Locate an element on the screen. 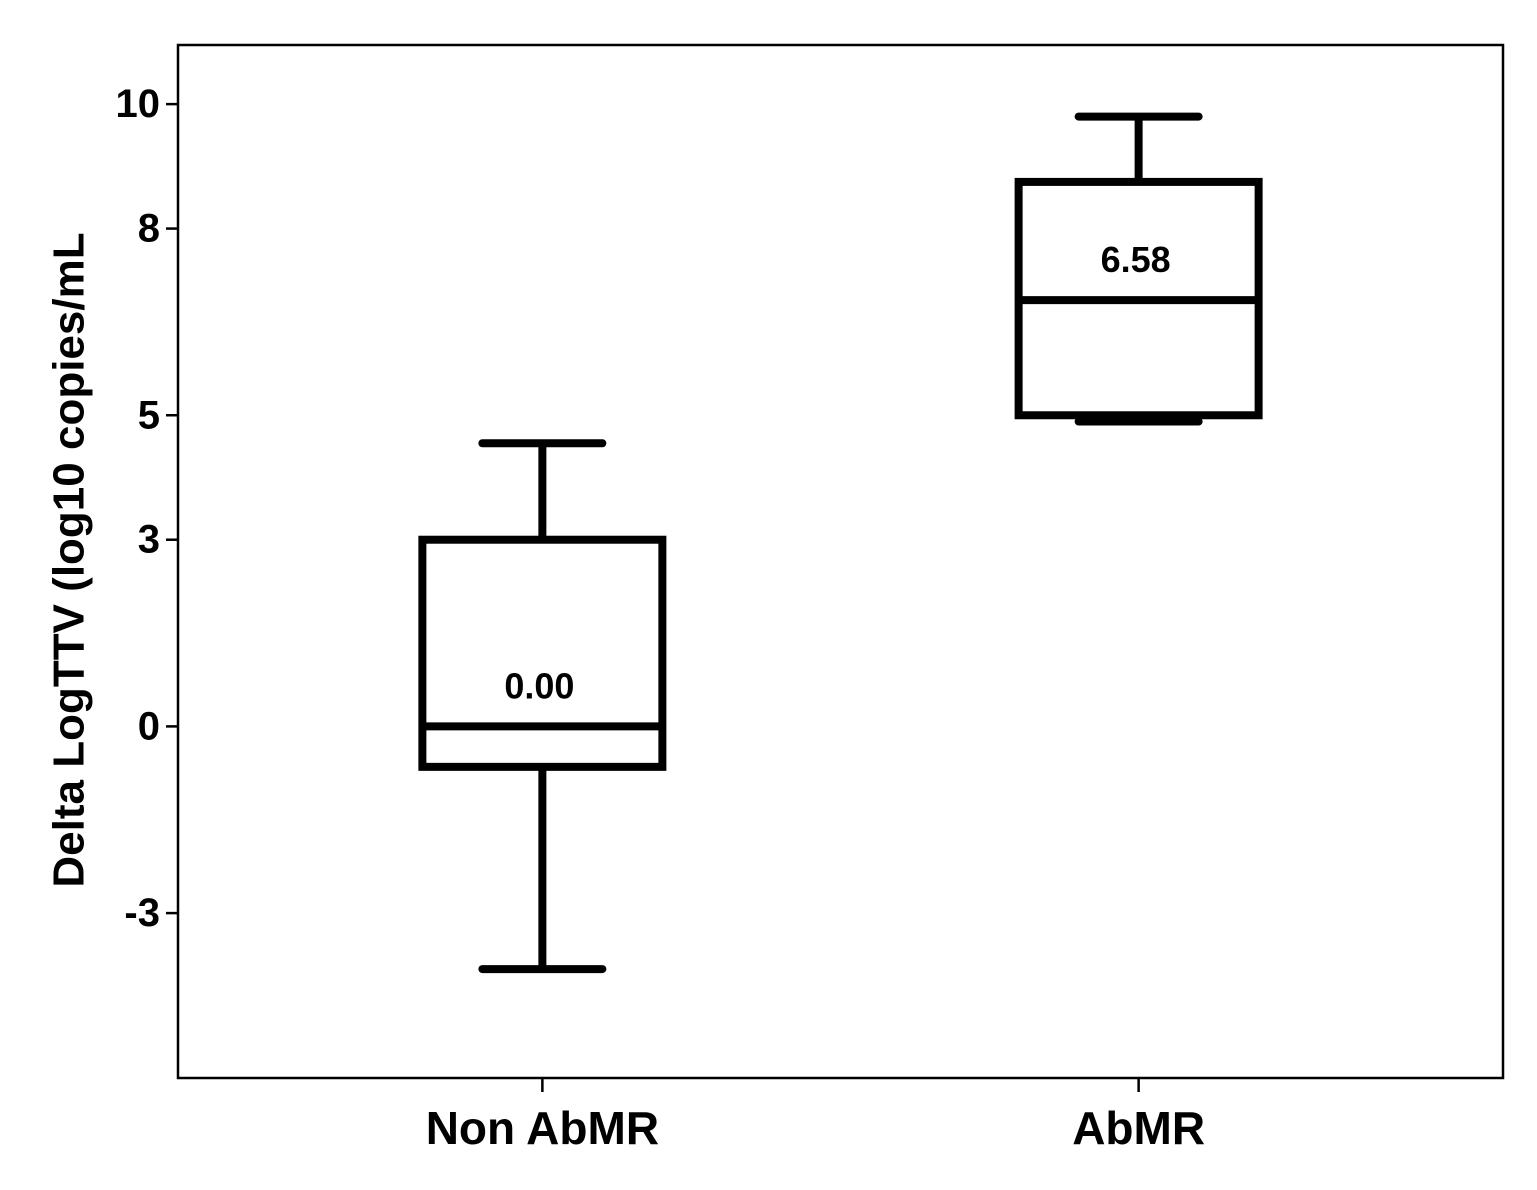 The image size is (1537, 1190). y-tick-label: 0 is located at coordinates (149, 726).